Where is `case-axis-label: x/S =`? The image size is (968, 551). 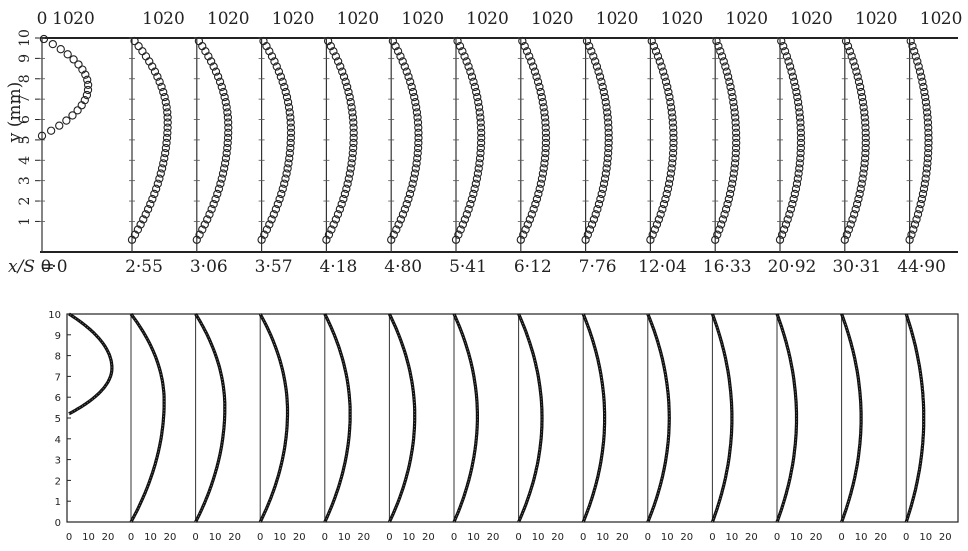
case-axis-label: x/S = is located at coordinates (31, 267).